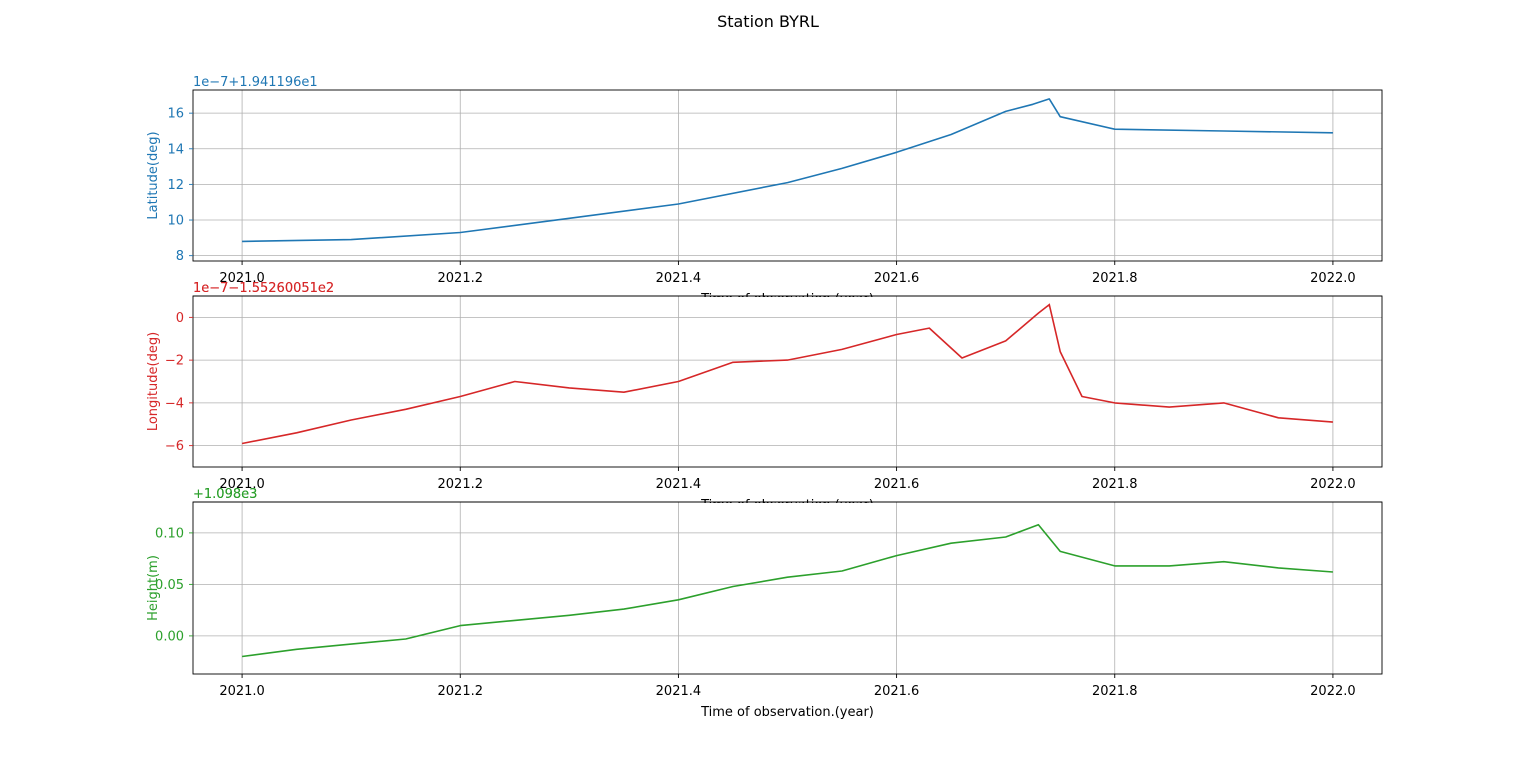 The image size is (1536, 757). What do you see at coordinates (768, 21) in the screenshot?
I see `figure-title: Station BYRL` at bounding box center [768, 21].